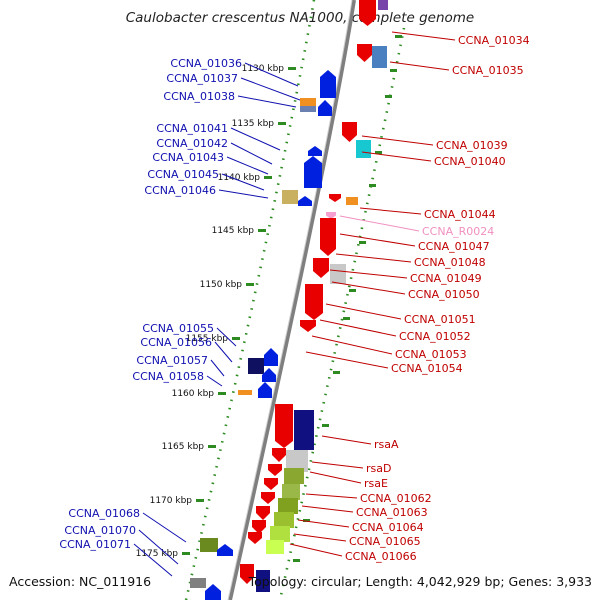 This screenshot has width=600, height=600. What do you see at coordinates (221, 285) in the screenshot?
I see `scale-tick-label: 1150 kbp` at bounding box center [221, 285].